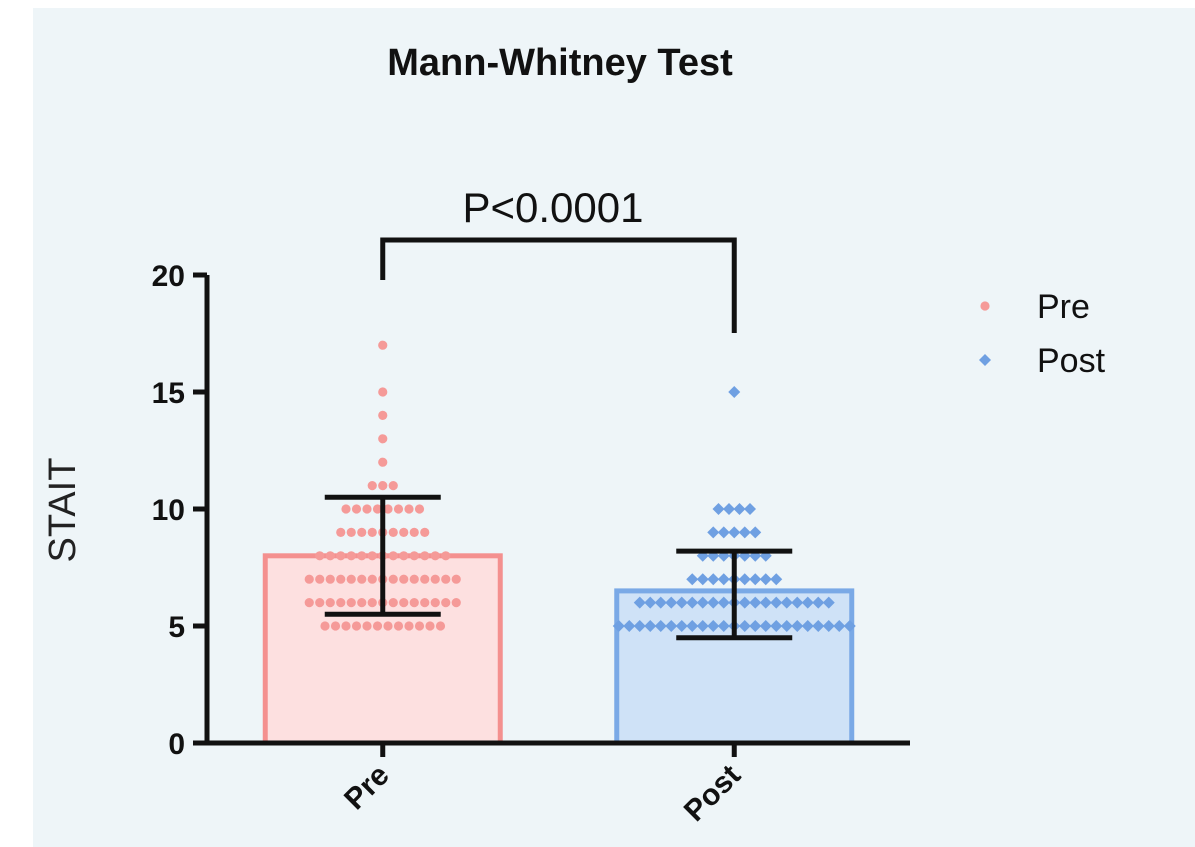  Describe the element at coordinates (985, 360) in the screenshot. I see `legend-marker-post` at that location.